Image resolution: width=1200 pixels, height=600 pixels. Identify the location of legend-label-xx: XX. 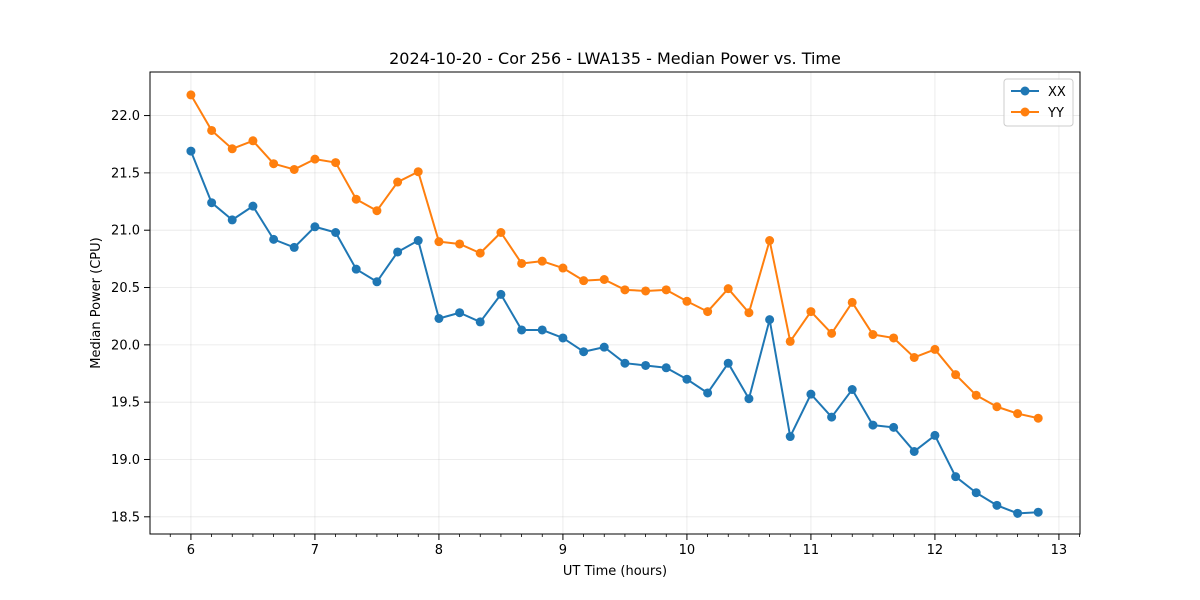
(1057, 92).